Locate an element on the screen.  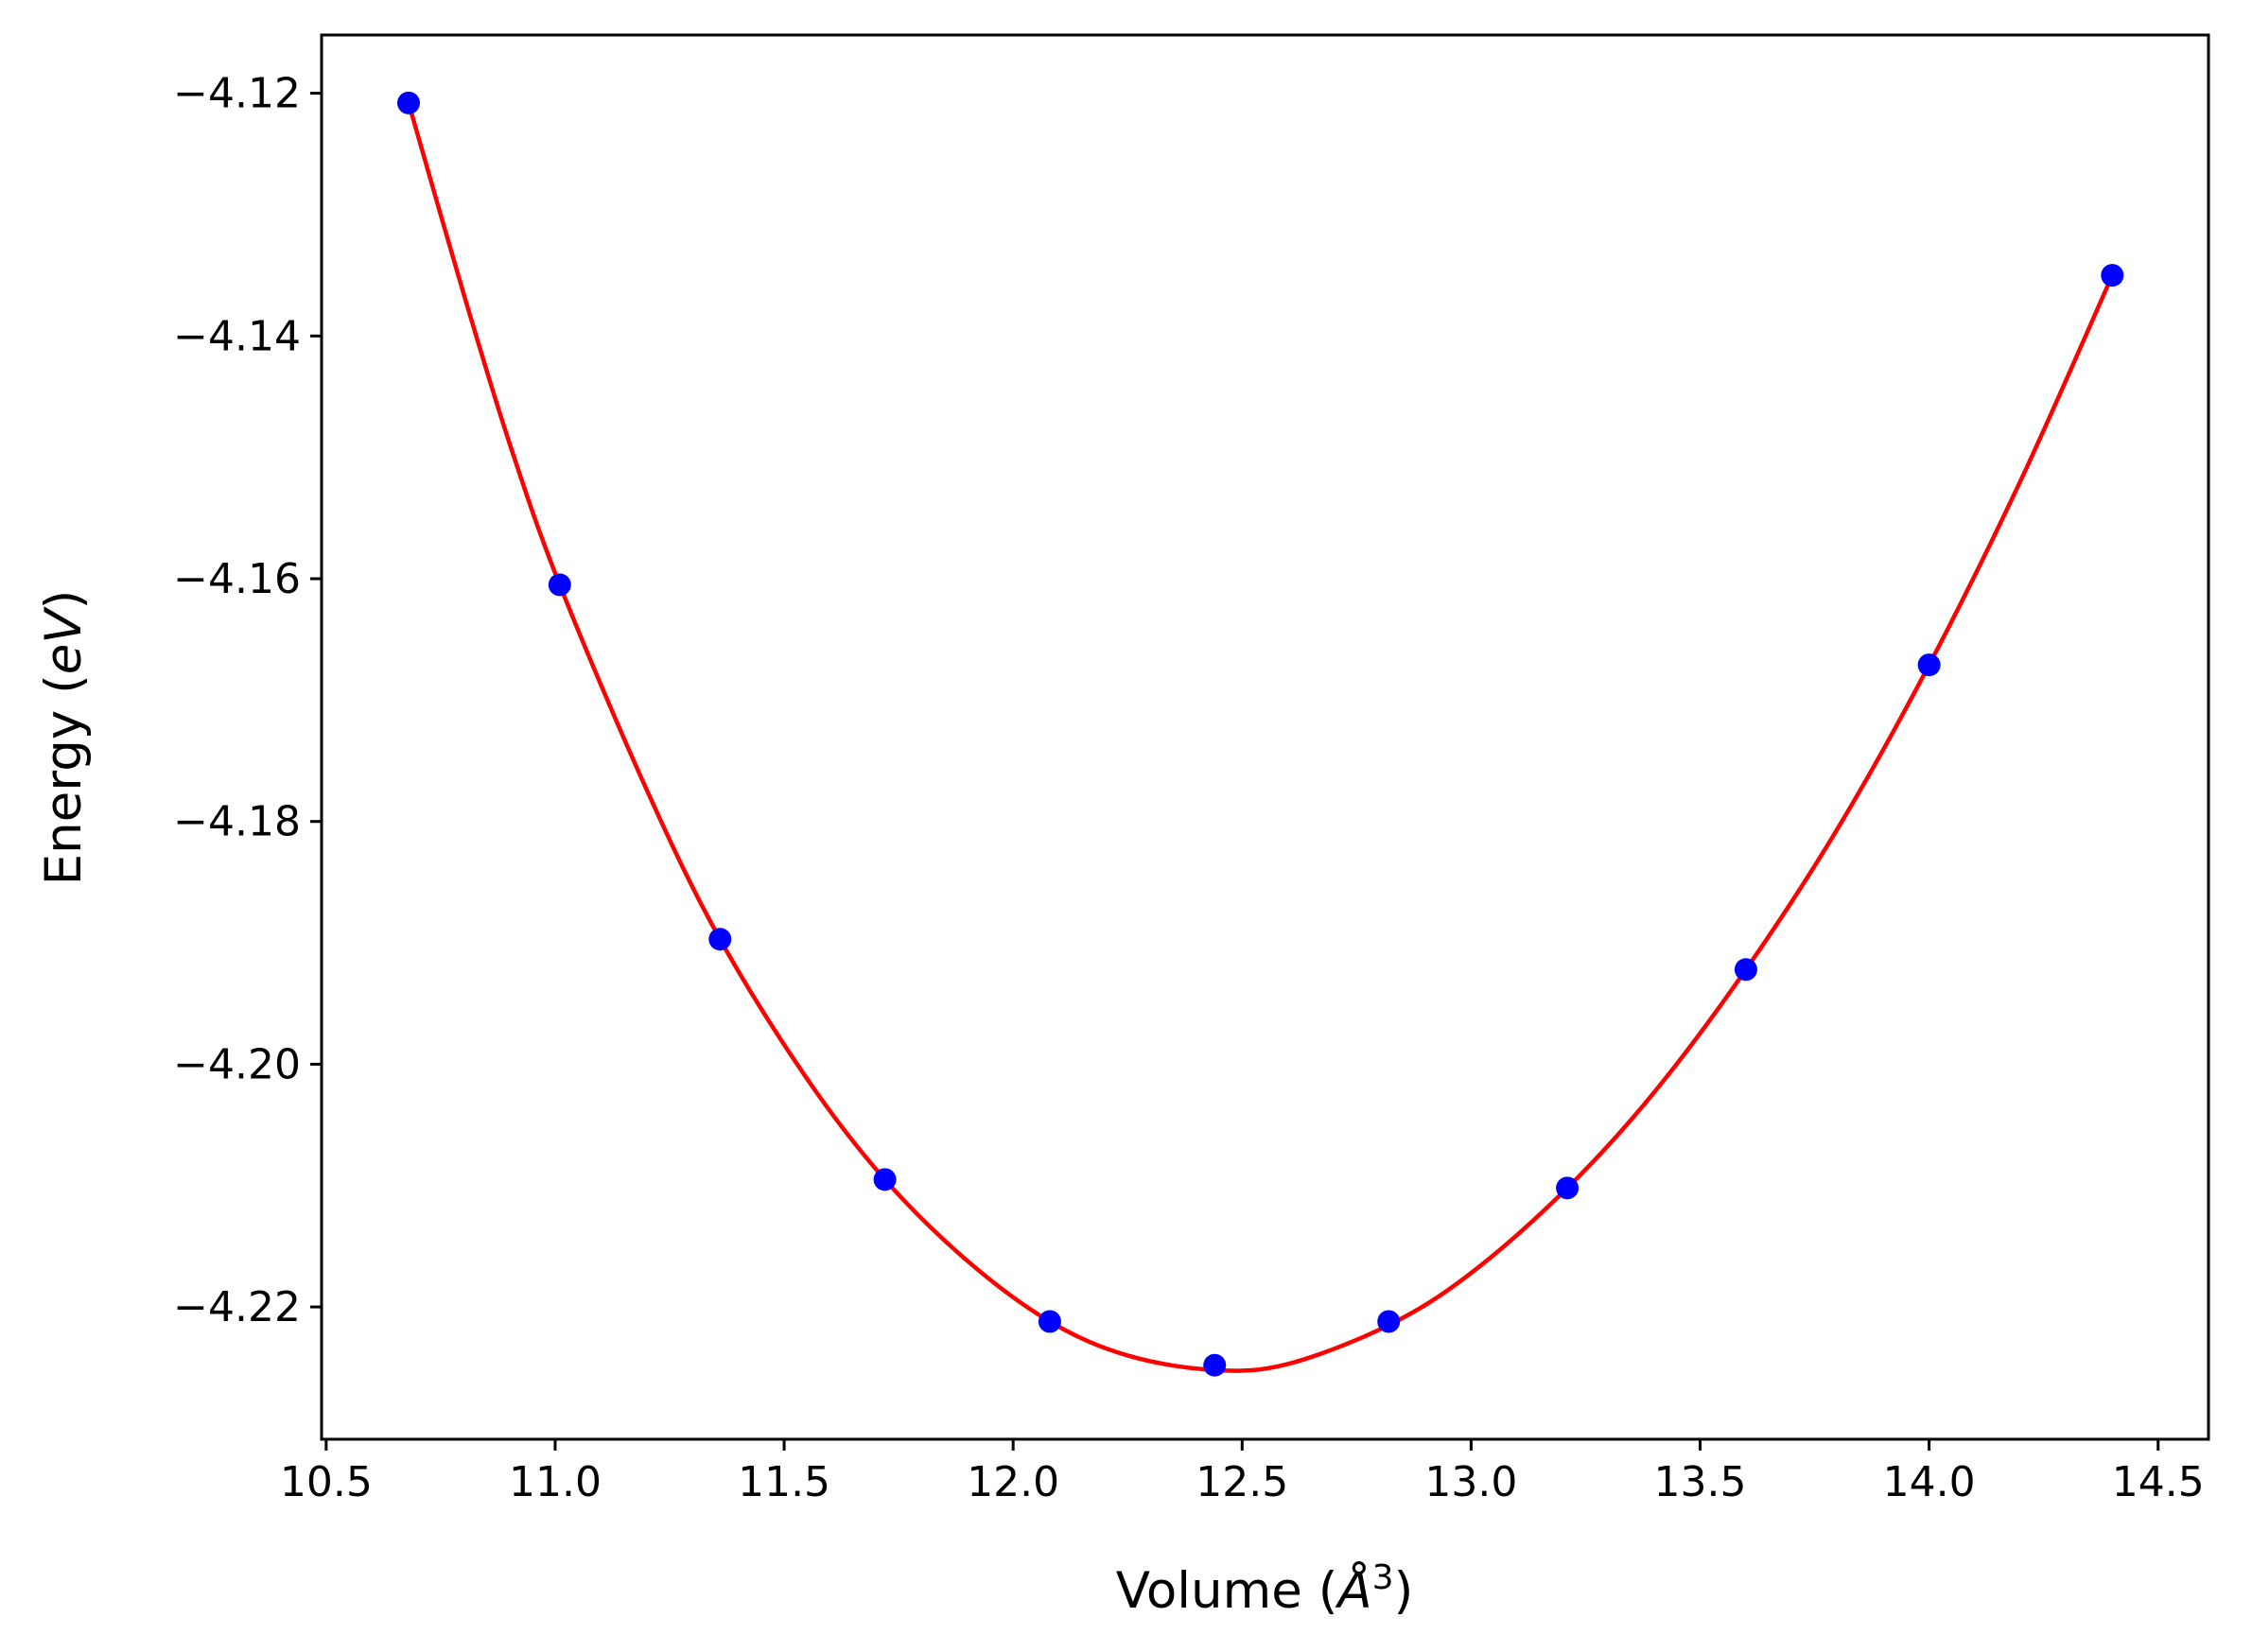
y-axis-ticks: −4.12 −4.14 −4.16 −4.18 −4.20 −4.22 is located at coordinates (247, 700).